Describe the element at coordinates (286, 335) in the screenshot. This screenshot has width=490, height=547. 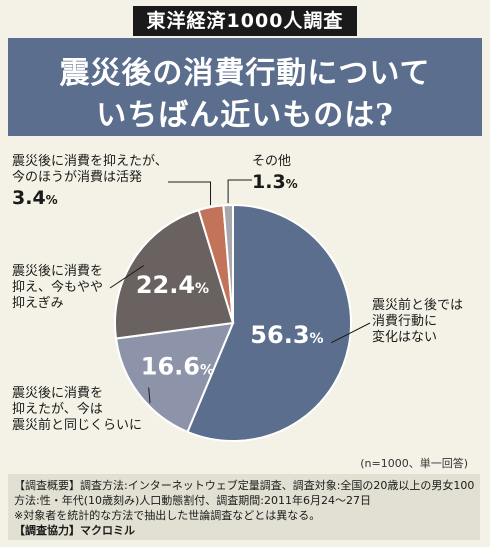
I see `value-label-no-change: 56.3%` at that location.